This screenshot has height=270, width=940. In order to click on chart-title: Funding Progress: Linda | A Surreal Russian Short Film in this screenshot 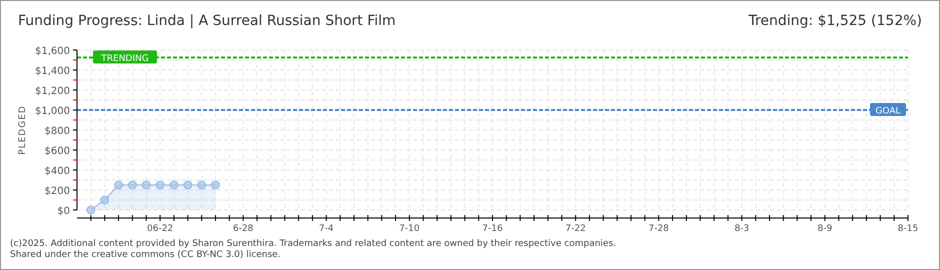, I will do `click(207, 21)`.